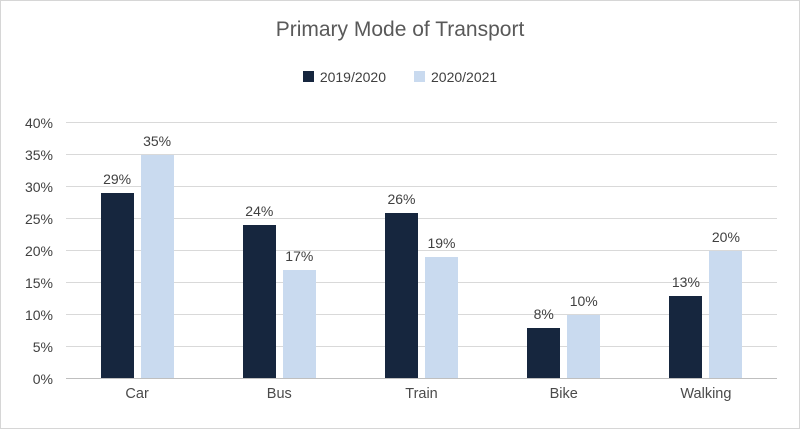  What do you see at coordinates (686, 326) in the screenshot?
I see `bar-2019-2020-walking: 13%` at bounding box center [686, 326].